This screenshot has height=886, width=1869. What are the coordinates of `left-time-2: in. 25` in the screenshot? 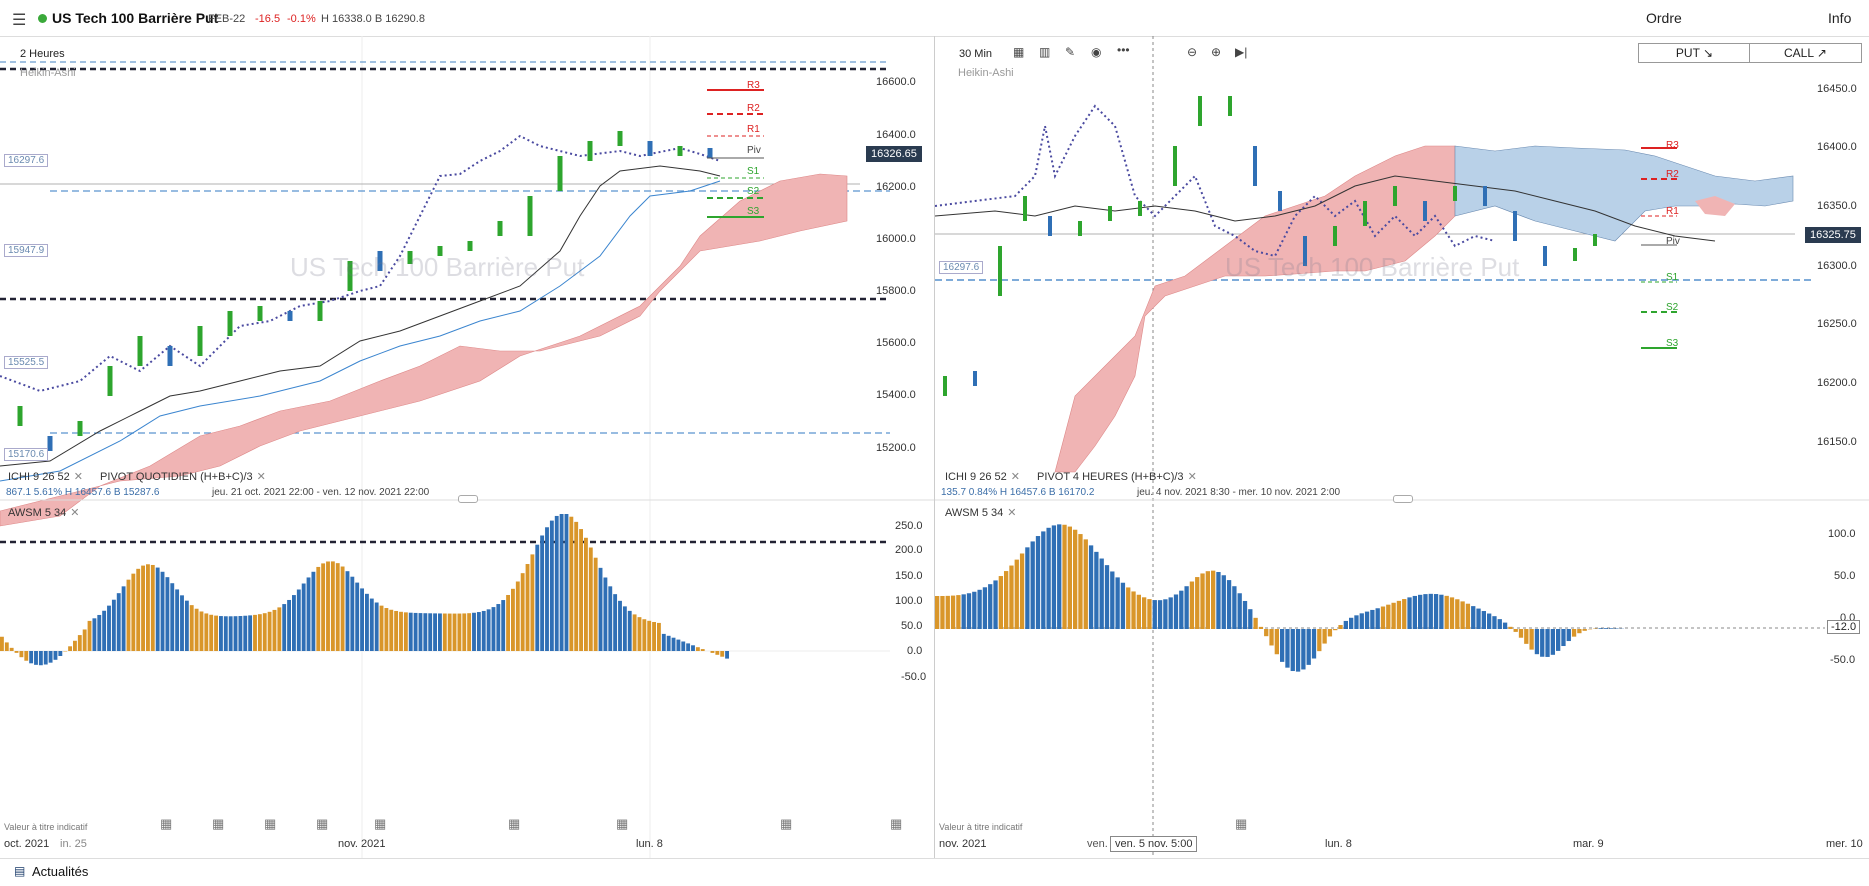 It's located at (73, 844).